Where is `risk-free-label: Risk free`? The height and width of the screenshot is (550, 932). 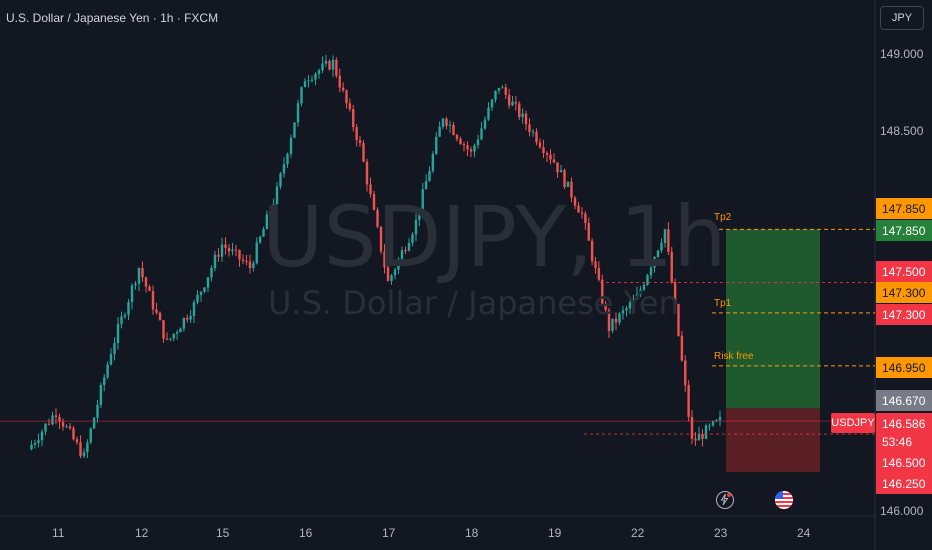
risk-free-label: Risk free is located at coordinates (734, 356).